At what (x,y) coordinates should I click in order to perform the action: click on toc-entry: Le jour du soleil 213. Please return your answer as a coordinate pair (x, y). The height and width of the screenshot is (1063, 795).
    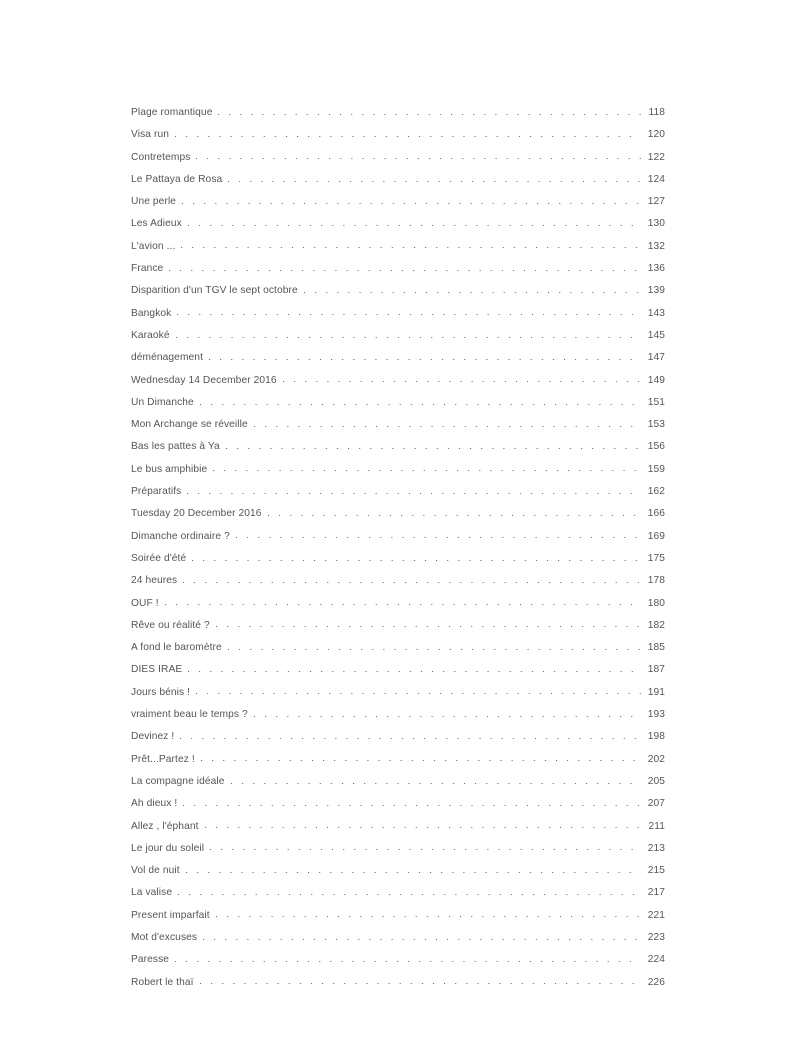
    Looking at the image, I should click on (398, 849).